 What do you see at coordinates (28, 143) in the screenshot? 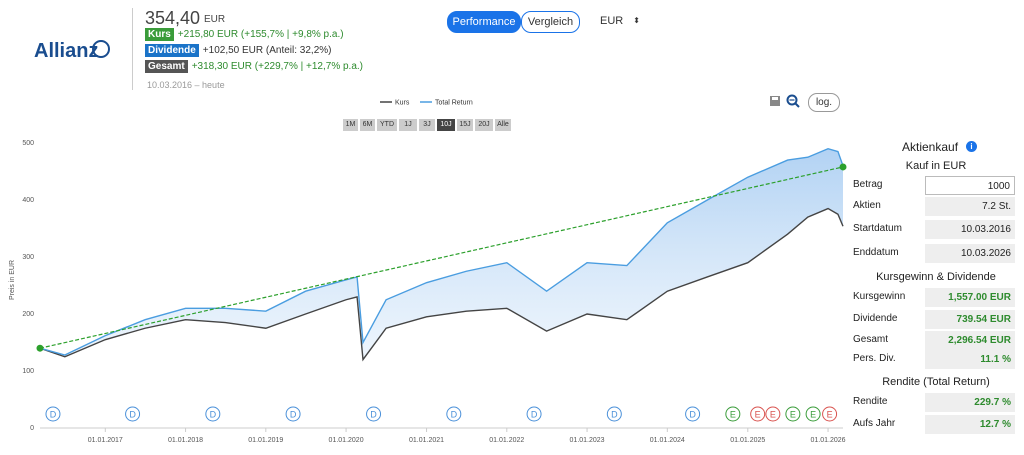
I see `y-tick-label: 500` at bounding box center [28, 143].